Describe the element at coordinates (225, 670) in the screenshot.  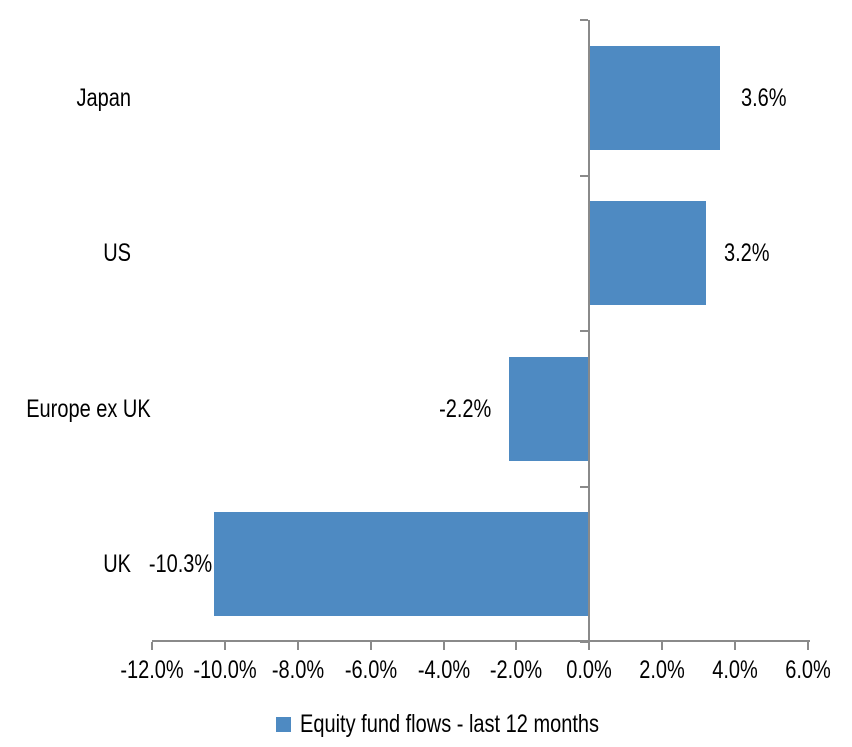
I see `x-tick-label-1: -10.0%` at that location.